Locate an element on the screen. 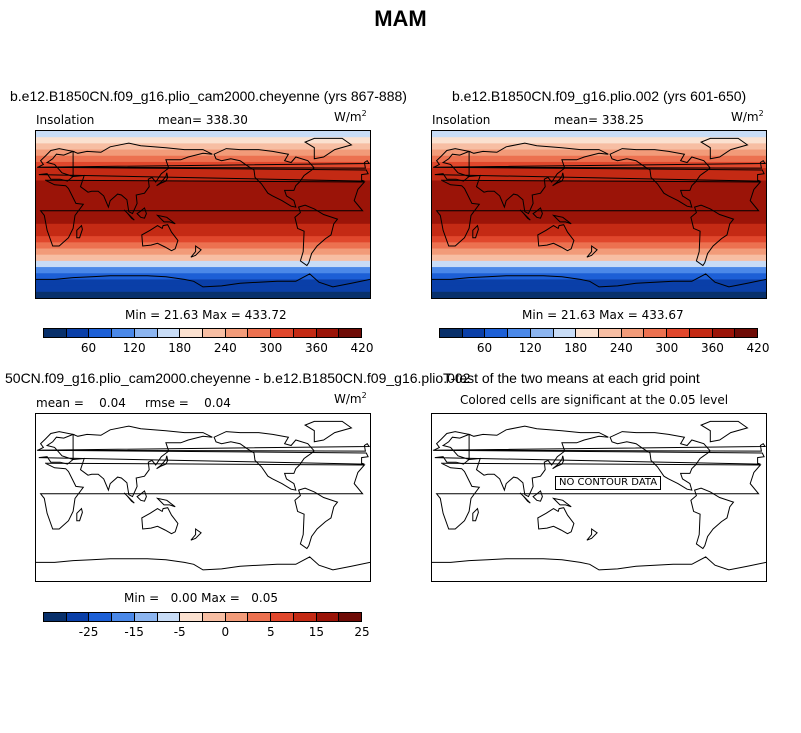 This screenshot has height=733, width=801. panel-4-map-coastline-antarctica is located at coordinates (599, 563).